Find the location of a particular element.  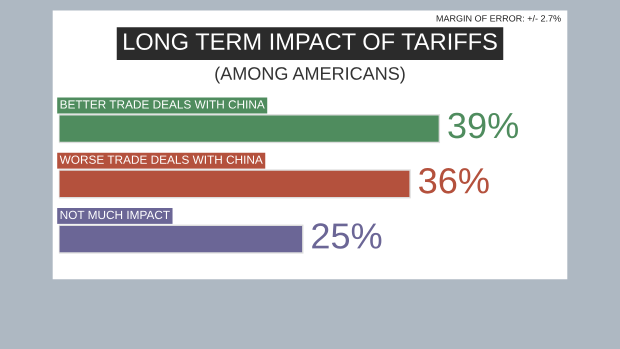

data-label: 25% is located at coordinates (347, 236).